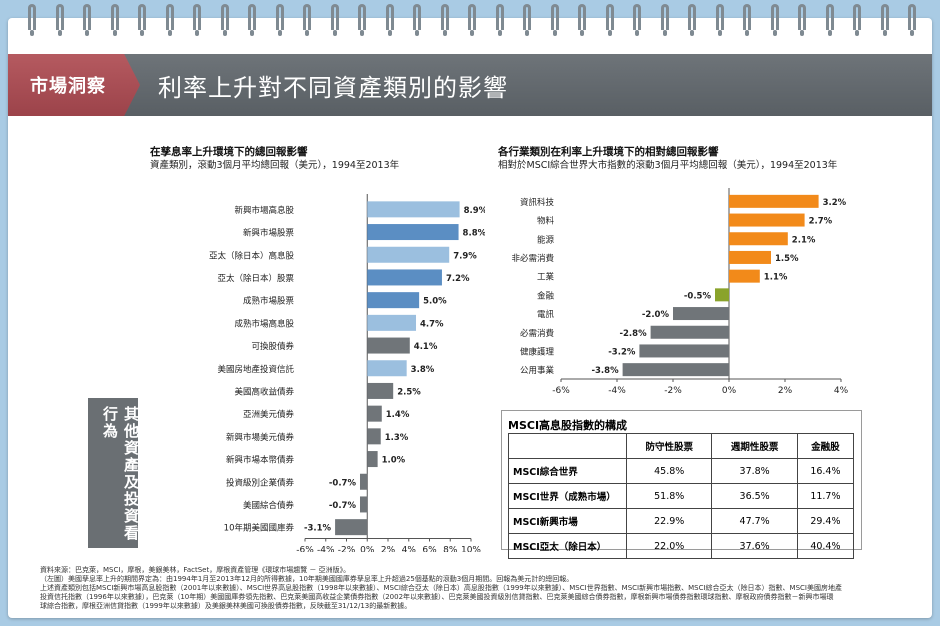 This screenshot has width=940, height=626. I want to click on category-label: 10年期美國國庫券, so click(259, 528).